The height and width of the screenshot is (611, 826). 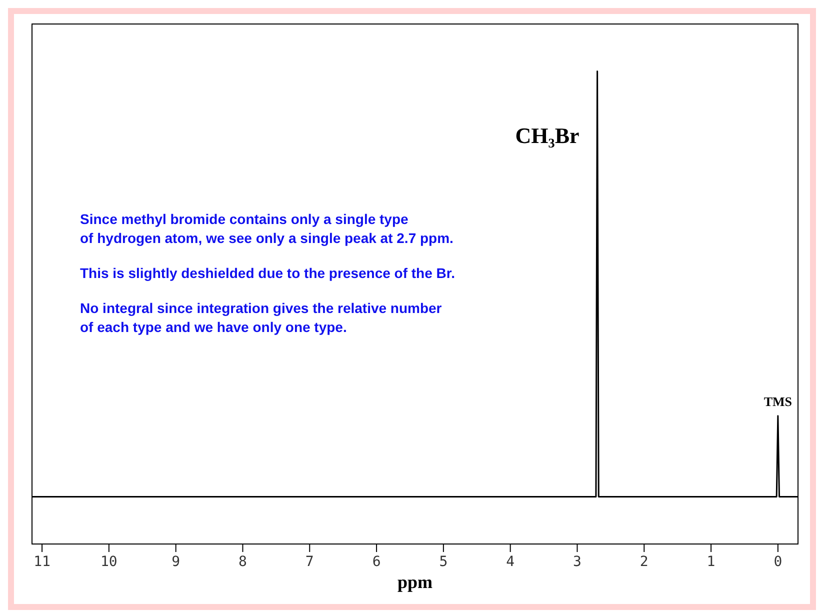 What do you see at coordinates (242, 562) in the screenshot?
I see `x-tick-label: 8` at bounding box center [242, 562].